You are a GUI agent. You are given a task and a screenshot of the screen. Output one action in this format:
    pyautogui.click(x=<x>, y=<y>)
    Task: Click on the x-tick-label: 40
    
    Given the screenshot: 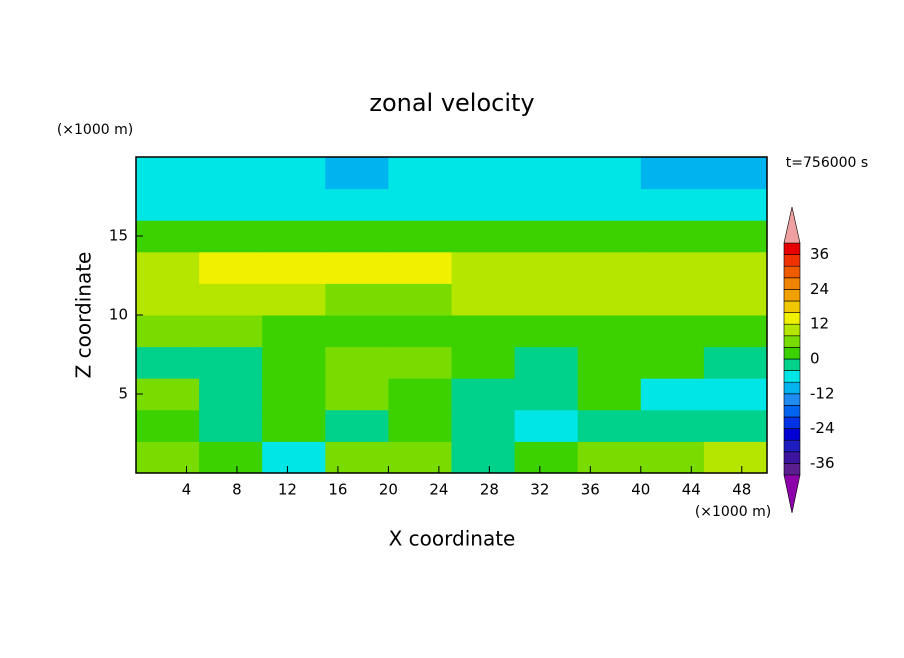 What is the action you would take?
    pyautogui.click(x=640, y=490)
    